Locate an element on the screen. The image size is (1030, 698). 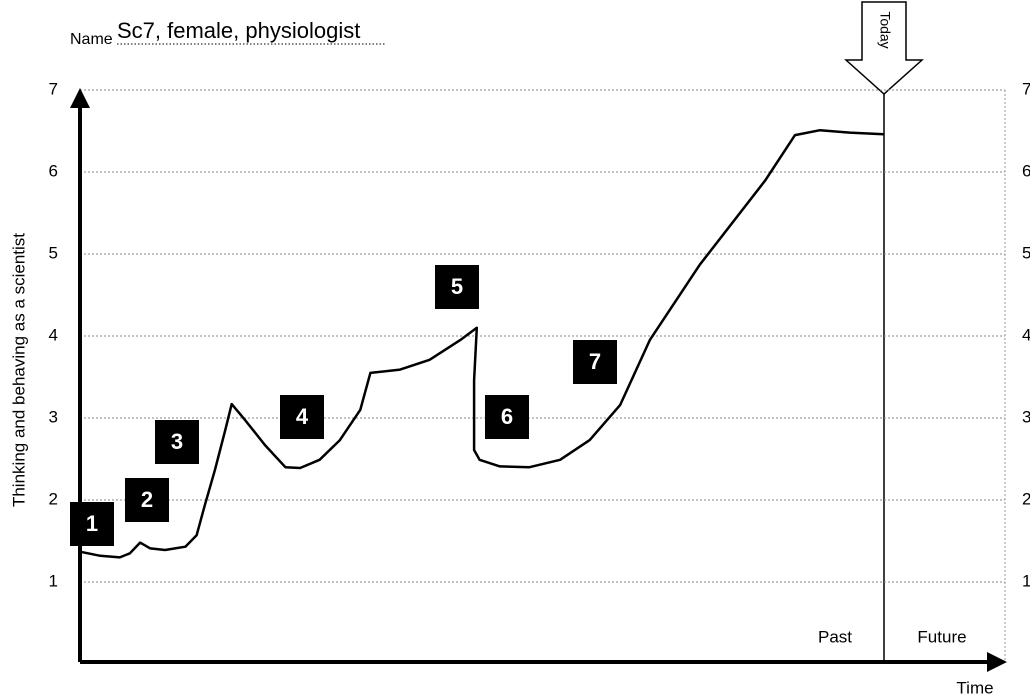
annotation-label: 7 is located at coordinates (595, 361).